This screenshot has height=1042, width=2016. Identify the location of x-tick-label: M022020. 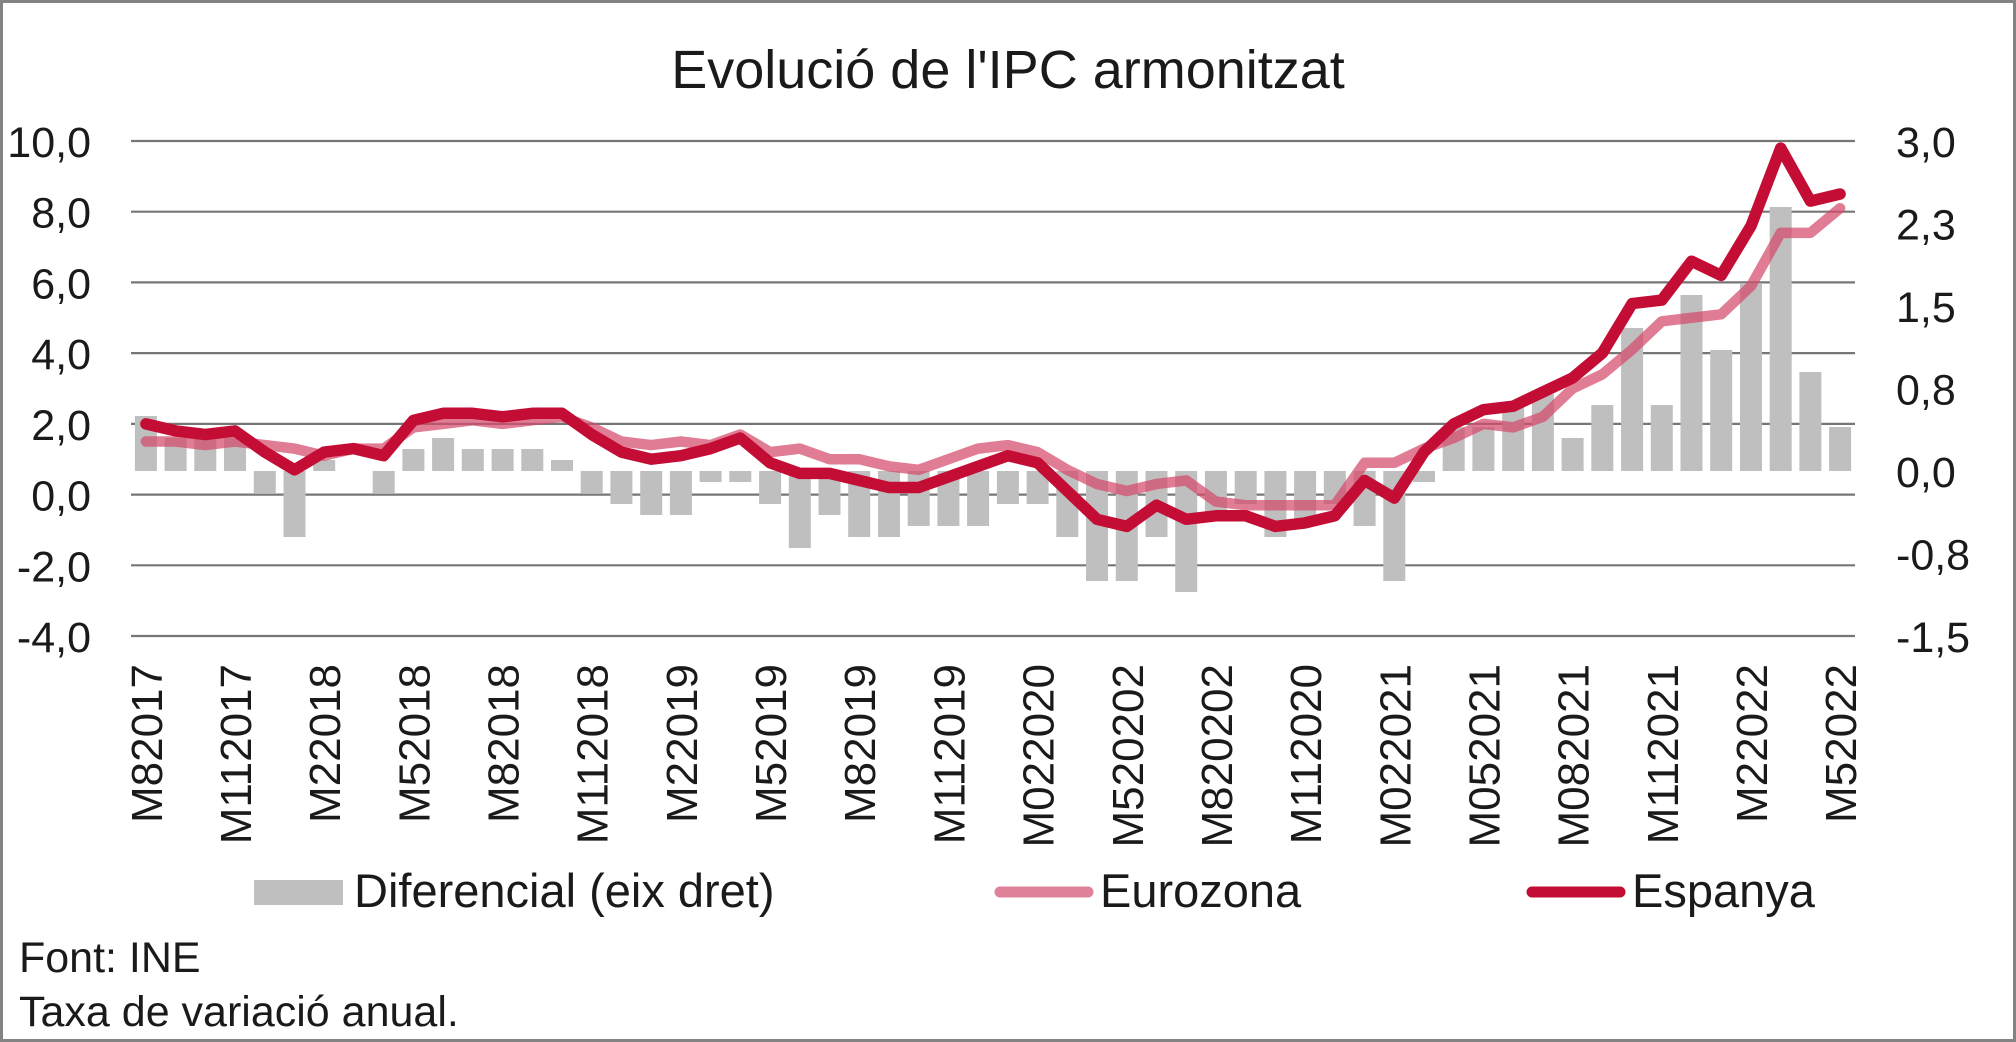
(1039, 755).